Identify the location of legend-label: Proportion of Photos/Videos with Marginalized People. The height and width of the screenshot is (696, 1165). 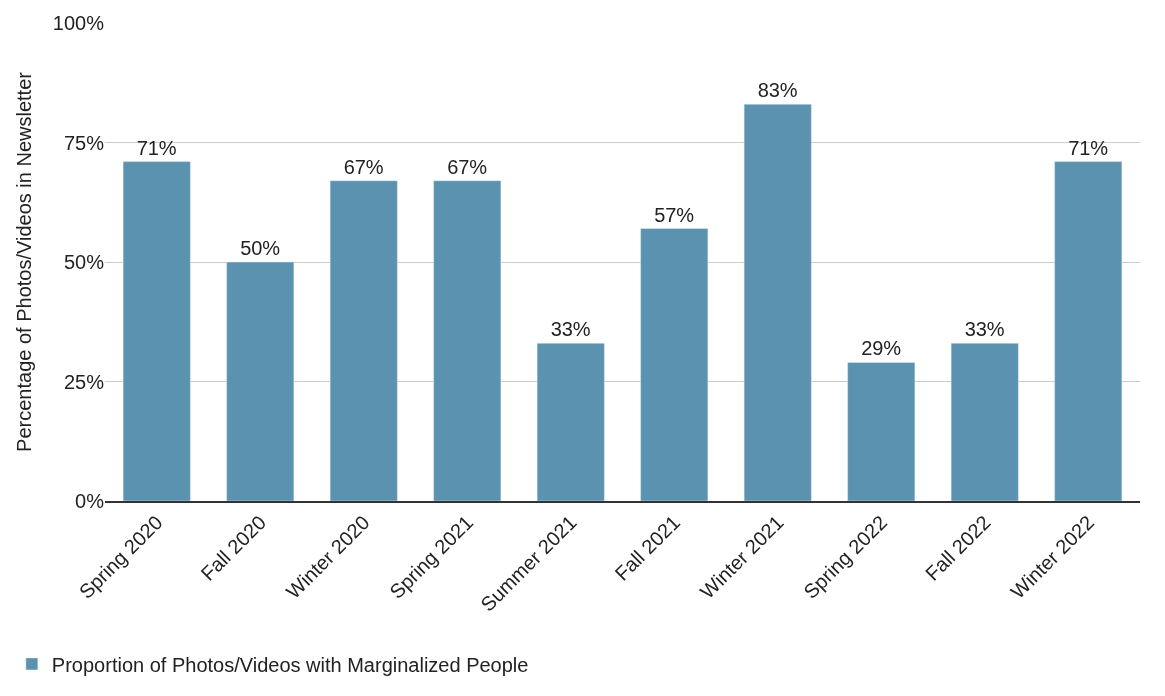
(290, 664).